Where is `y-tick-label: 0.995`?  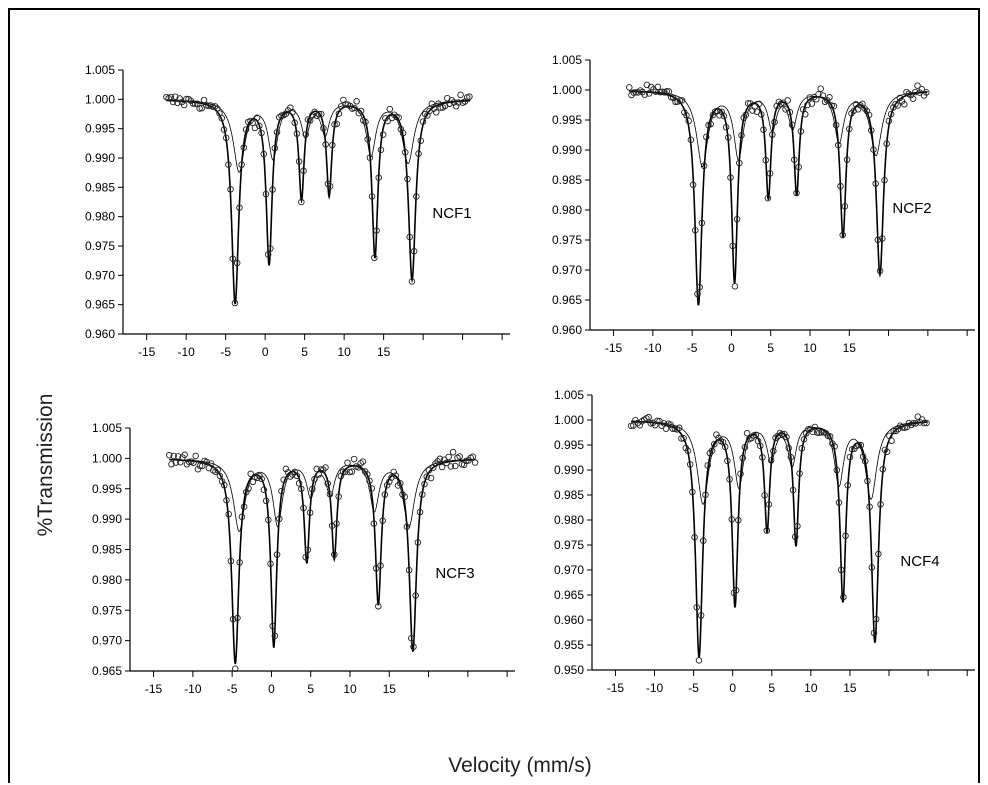 y-tick-label: 0.995 is located at coordinates (567, 120).